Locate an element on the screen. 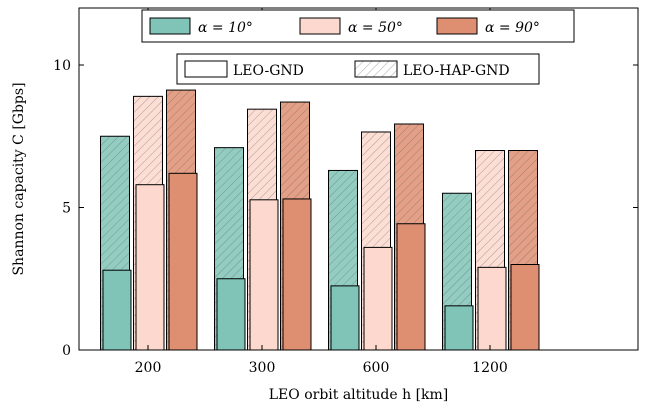  x-tick-label: 200 is located at coordinates (148, 368).